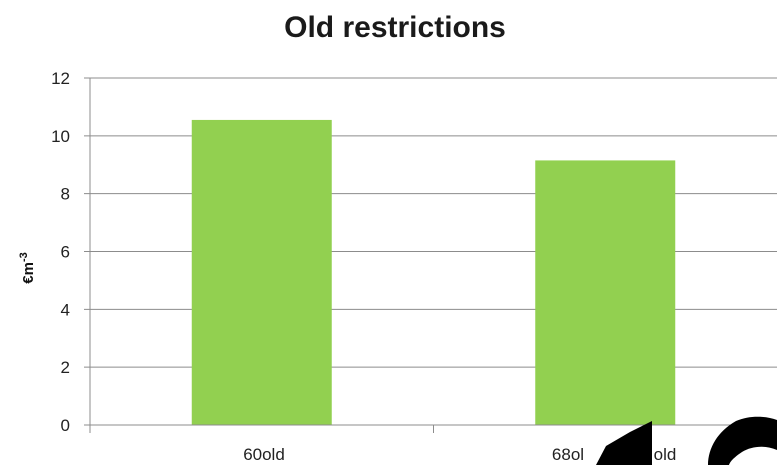 Image resolution: width=777 pixels, height=470 pixels. Describe the element at coordinates (264, 454) in the screenshot. I see `x-tick-label-60old: 60old` at that location.